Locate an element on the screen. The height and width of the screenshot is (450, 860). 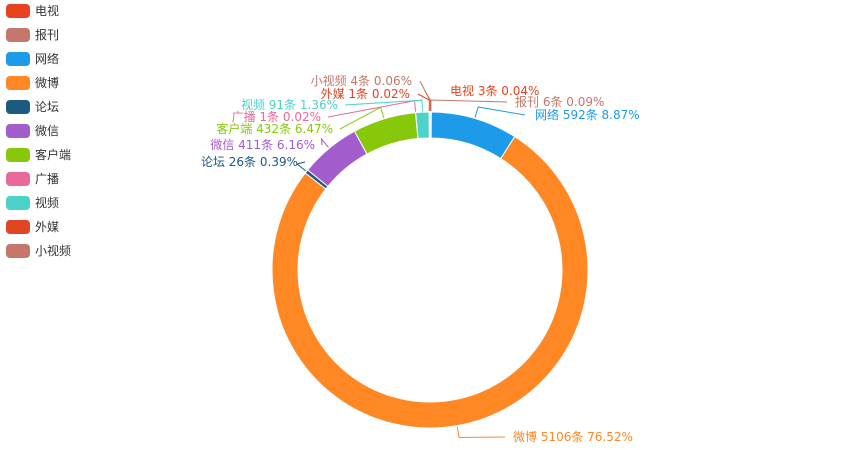
legend-item: 视频 is located at coordinates (32, 202).